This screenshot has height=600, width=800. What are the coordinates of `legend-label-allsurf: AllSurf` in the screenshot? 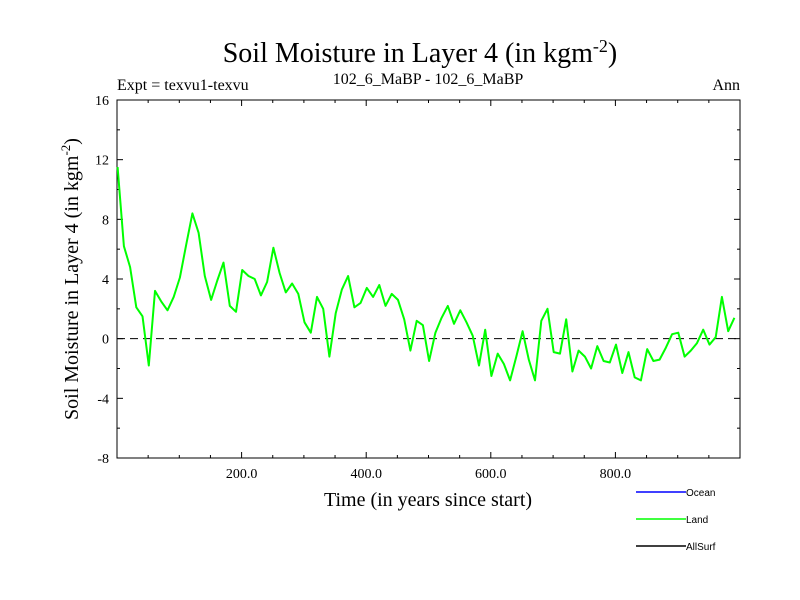 It's located at (701, 547).